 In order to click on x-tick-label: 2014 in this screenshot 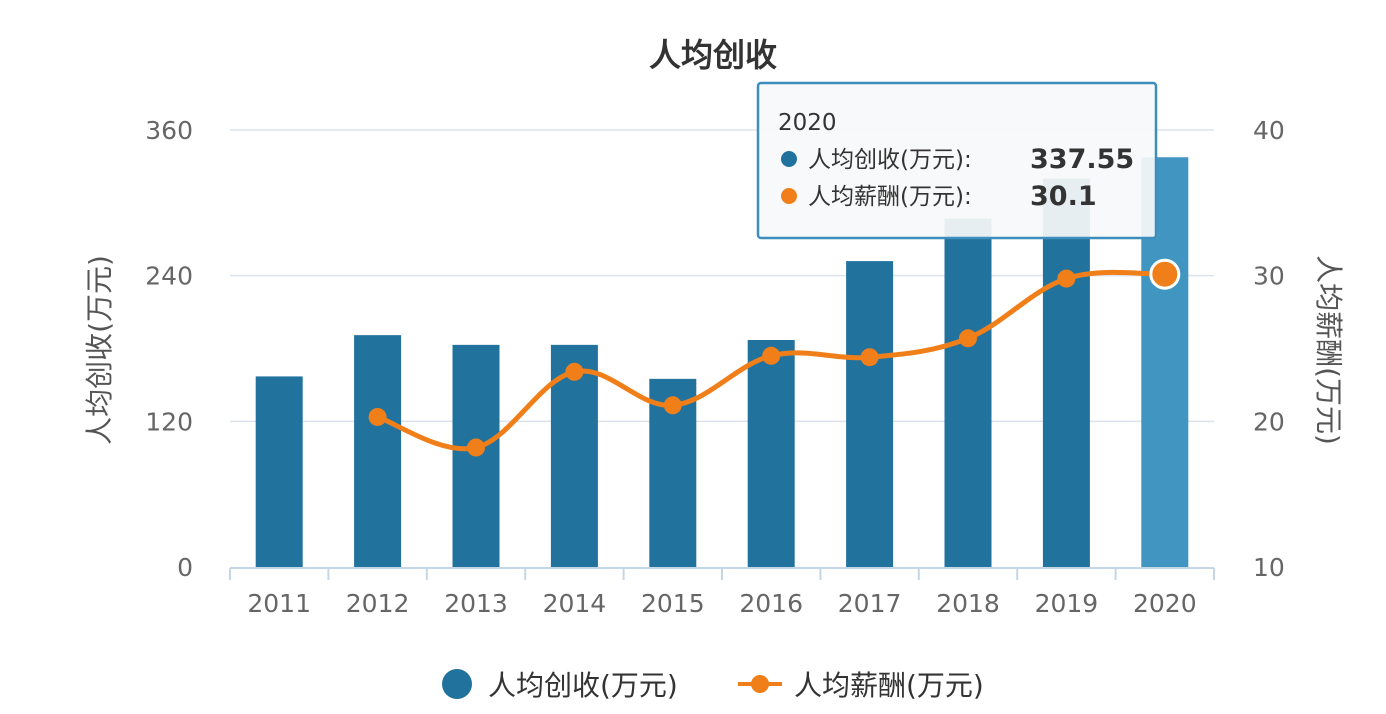, I will do `click(575, 603)`.